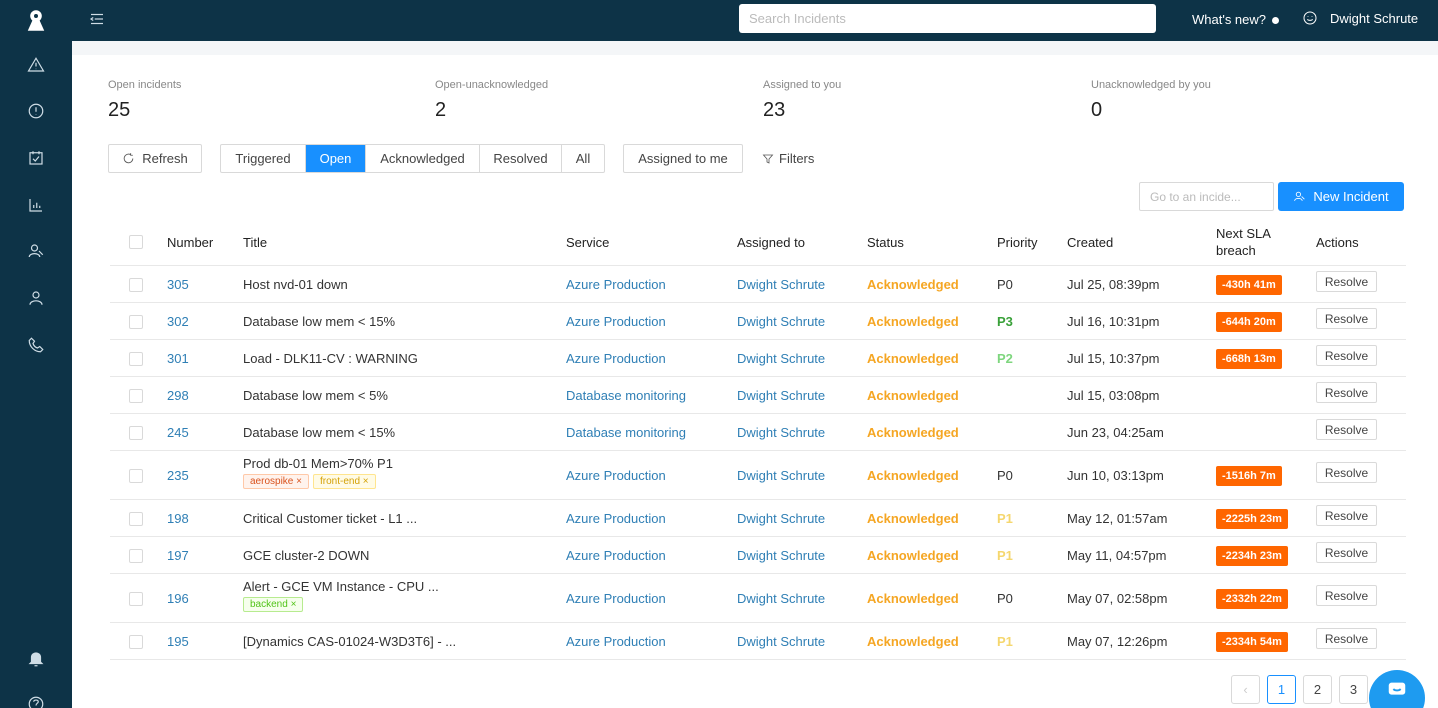 This screenshot has width=1438, height=708. What do you see at coordinates (36, 251) in the screenshot?
I see `users-icon` at bounding box center [36, 251].